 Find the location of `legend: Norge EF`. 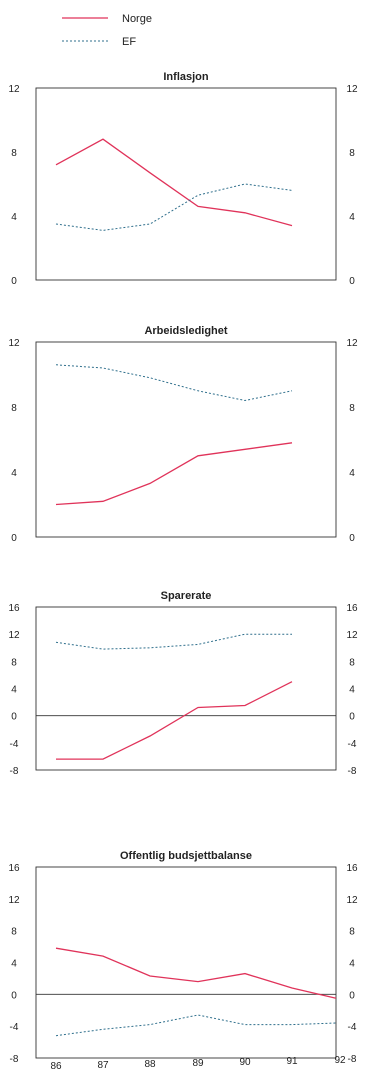

legend: Norge EF is located at coordinates (107, 30).